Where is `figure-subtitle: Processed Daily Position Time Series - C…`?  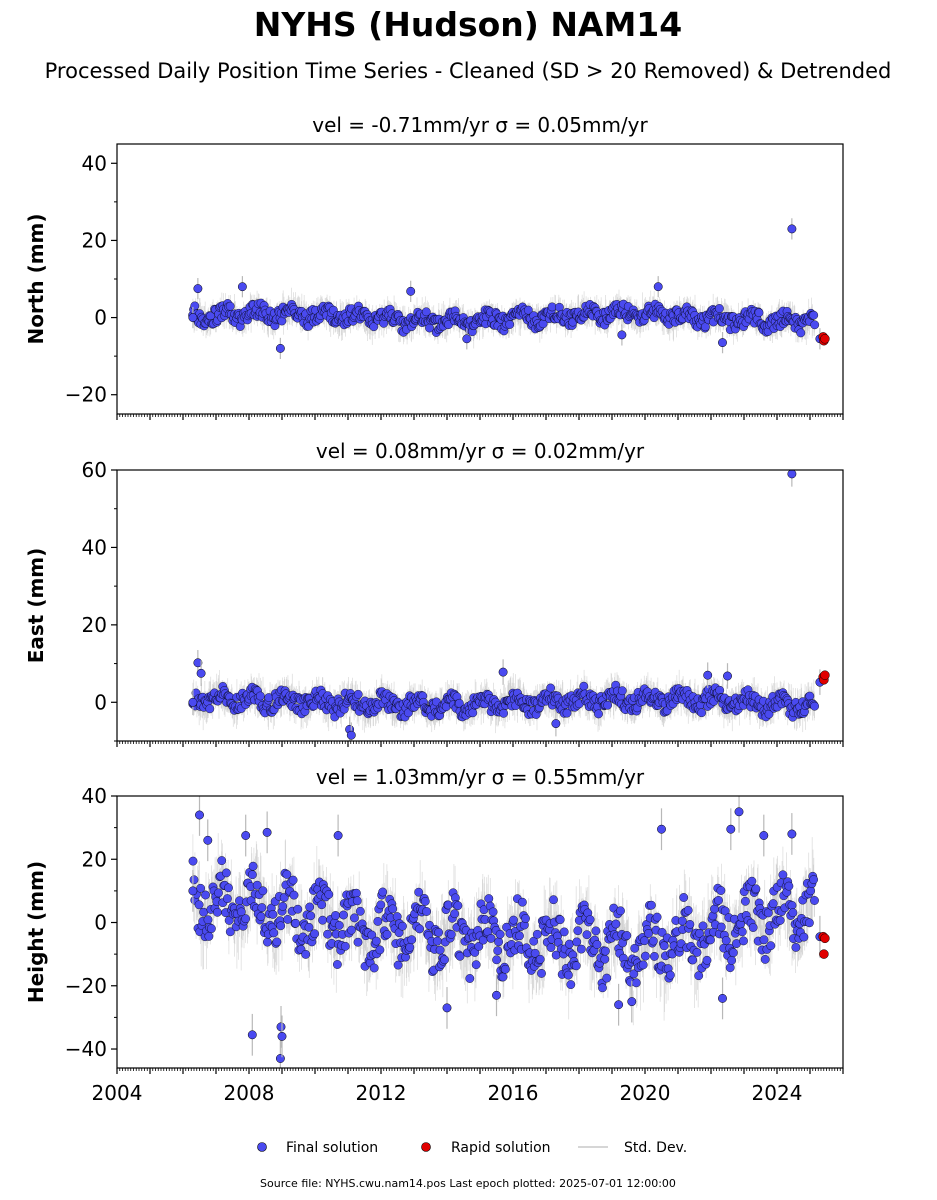
figure-subtitle: Processed Daily Position Time Series - C… is located at coordinates (468, 71).